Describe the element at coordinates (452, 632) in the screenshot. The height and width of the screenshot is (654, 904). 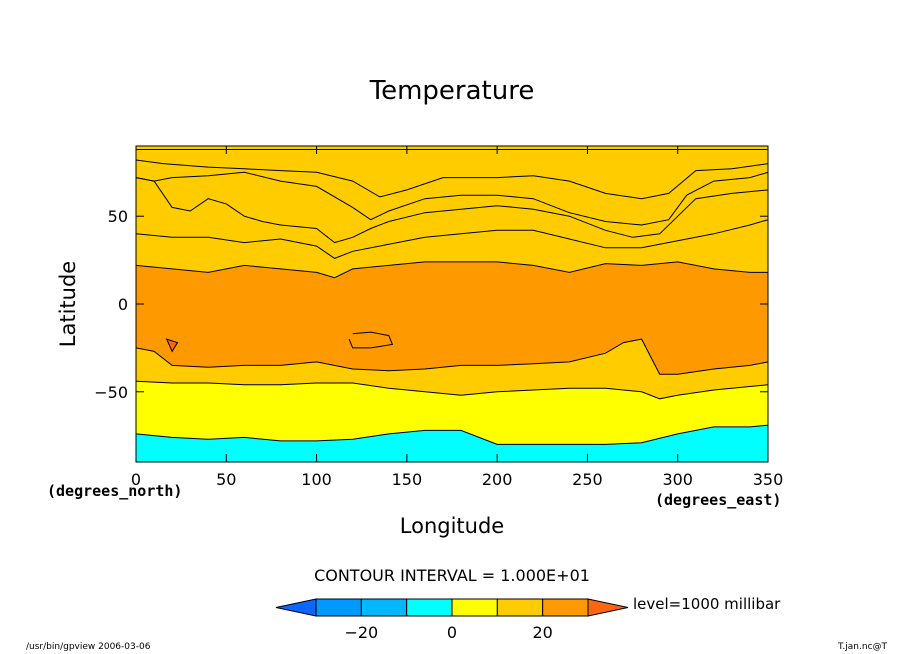
I see `colorbar-tick-label: 0` at that location.